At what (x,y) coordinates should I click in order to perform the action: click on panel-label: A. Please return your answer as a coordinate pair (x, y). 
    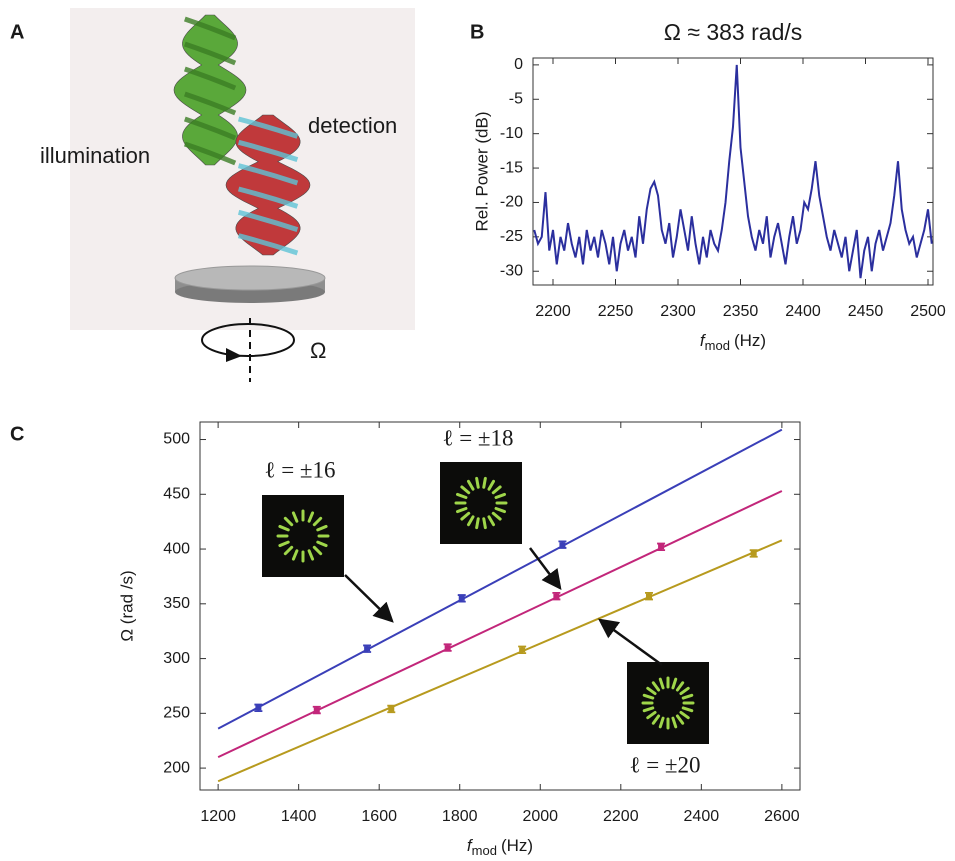
    Looking at the image, I should click on (17, 32).